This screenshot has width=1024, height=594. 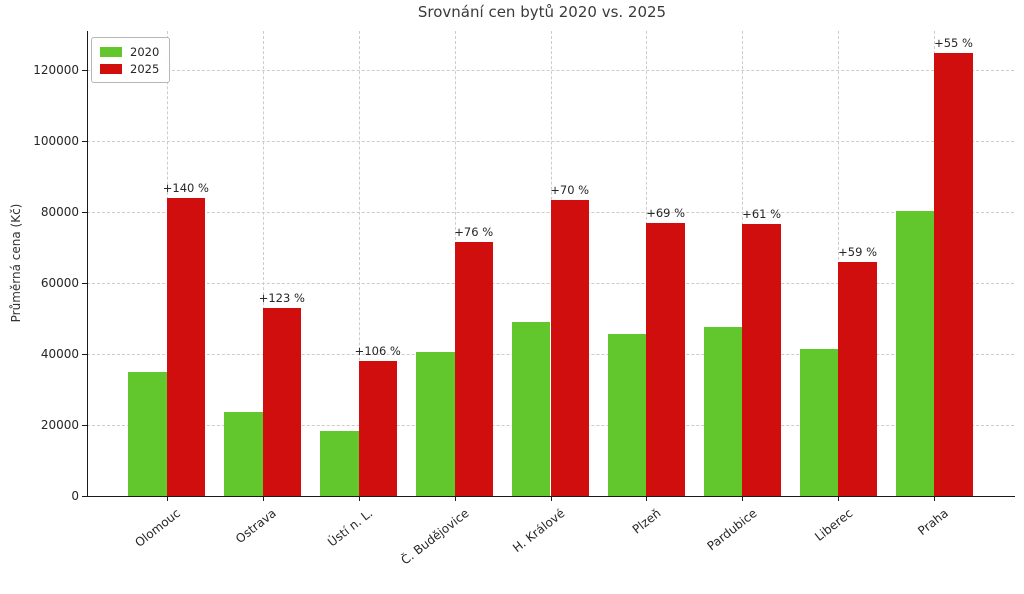 What do you see at coordinates (59, 212) in the screenshot?
I see `y-tick-label: 80000` at bounding box center [59, 212].